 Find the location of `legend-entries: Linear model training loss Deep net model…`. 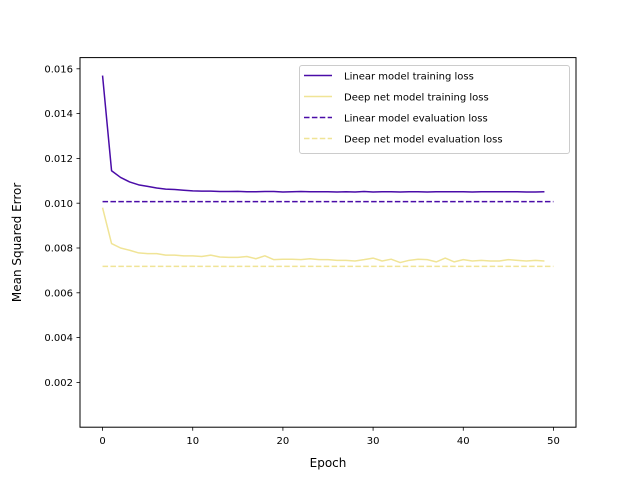

legend-entries: Linear model training loss Deep net model… is located at coordinates (403, 109).